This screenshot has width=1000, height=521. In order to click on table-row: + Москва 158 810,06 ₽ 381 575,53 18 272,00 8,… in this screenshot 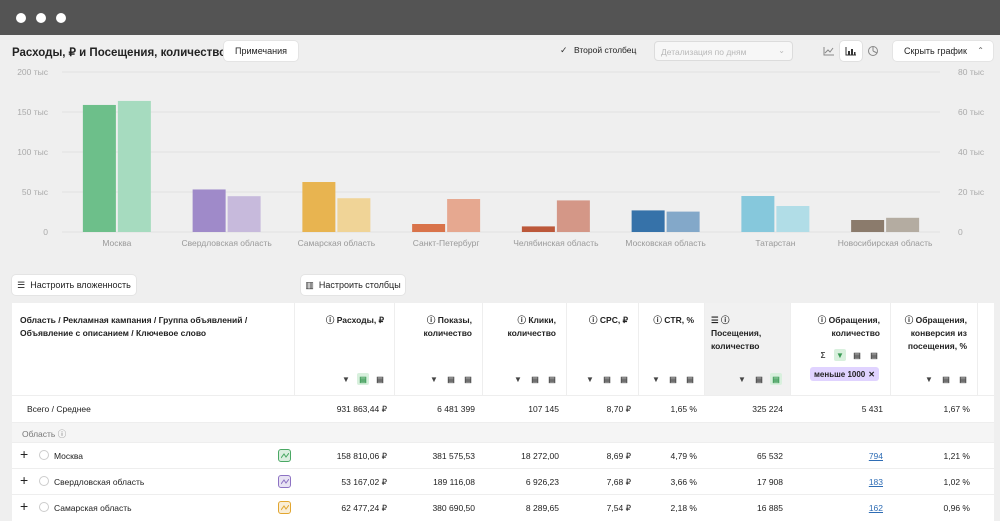, I will do `click(503, 455)`.